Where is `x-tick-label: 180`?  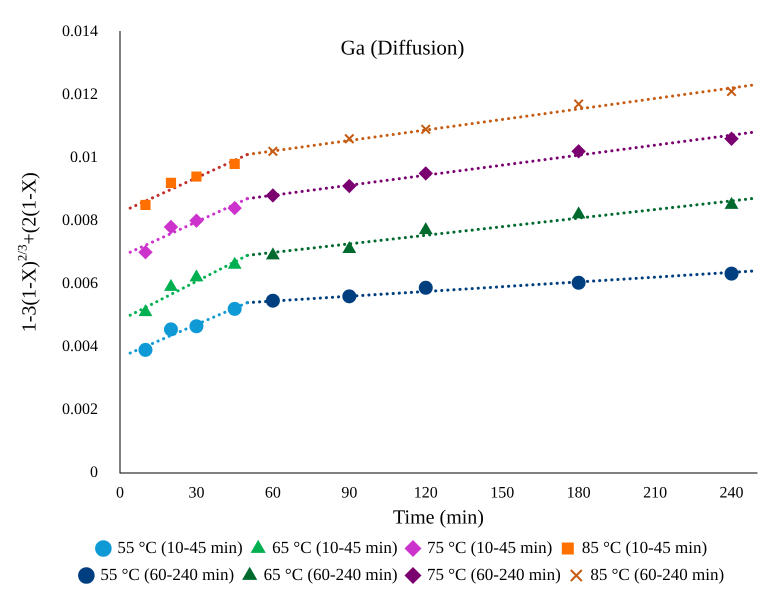 x-tick-label: 180 is located at coordinates (578, 493).